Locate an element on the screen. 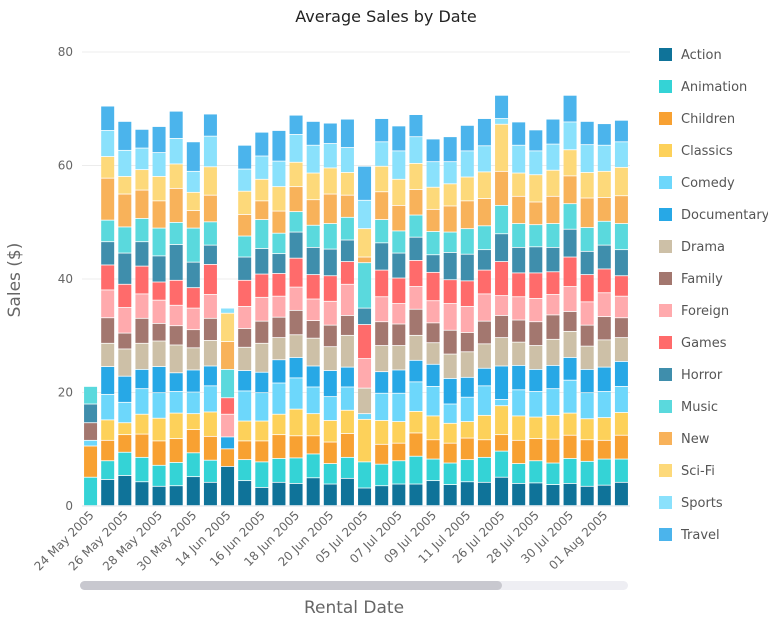 This screenshot has width=768, height=620. legend-item-children: Children is located at coordinates (697, 119).